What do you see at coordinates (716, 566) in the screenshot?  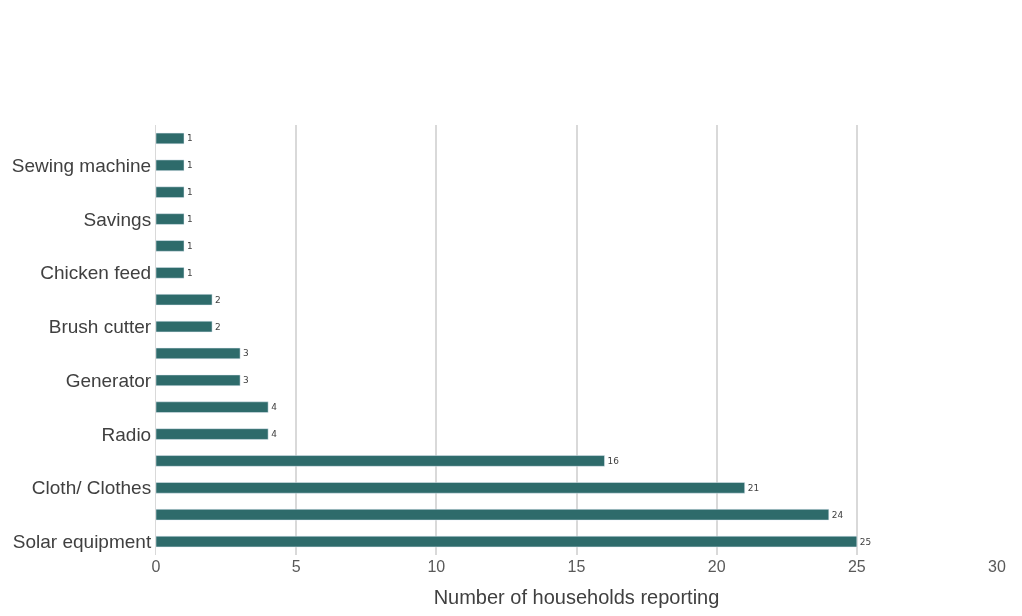 I see `x-tick-label: 20` at bounding box center [716, 566].